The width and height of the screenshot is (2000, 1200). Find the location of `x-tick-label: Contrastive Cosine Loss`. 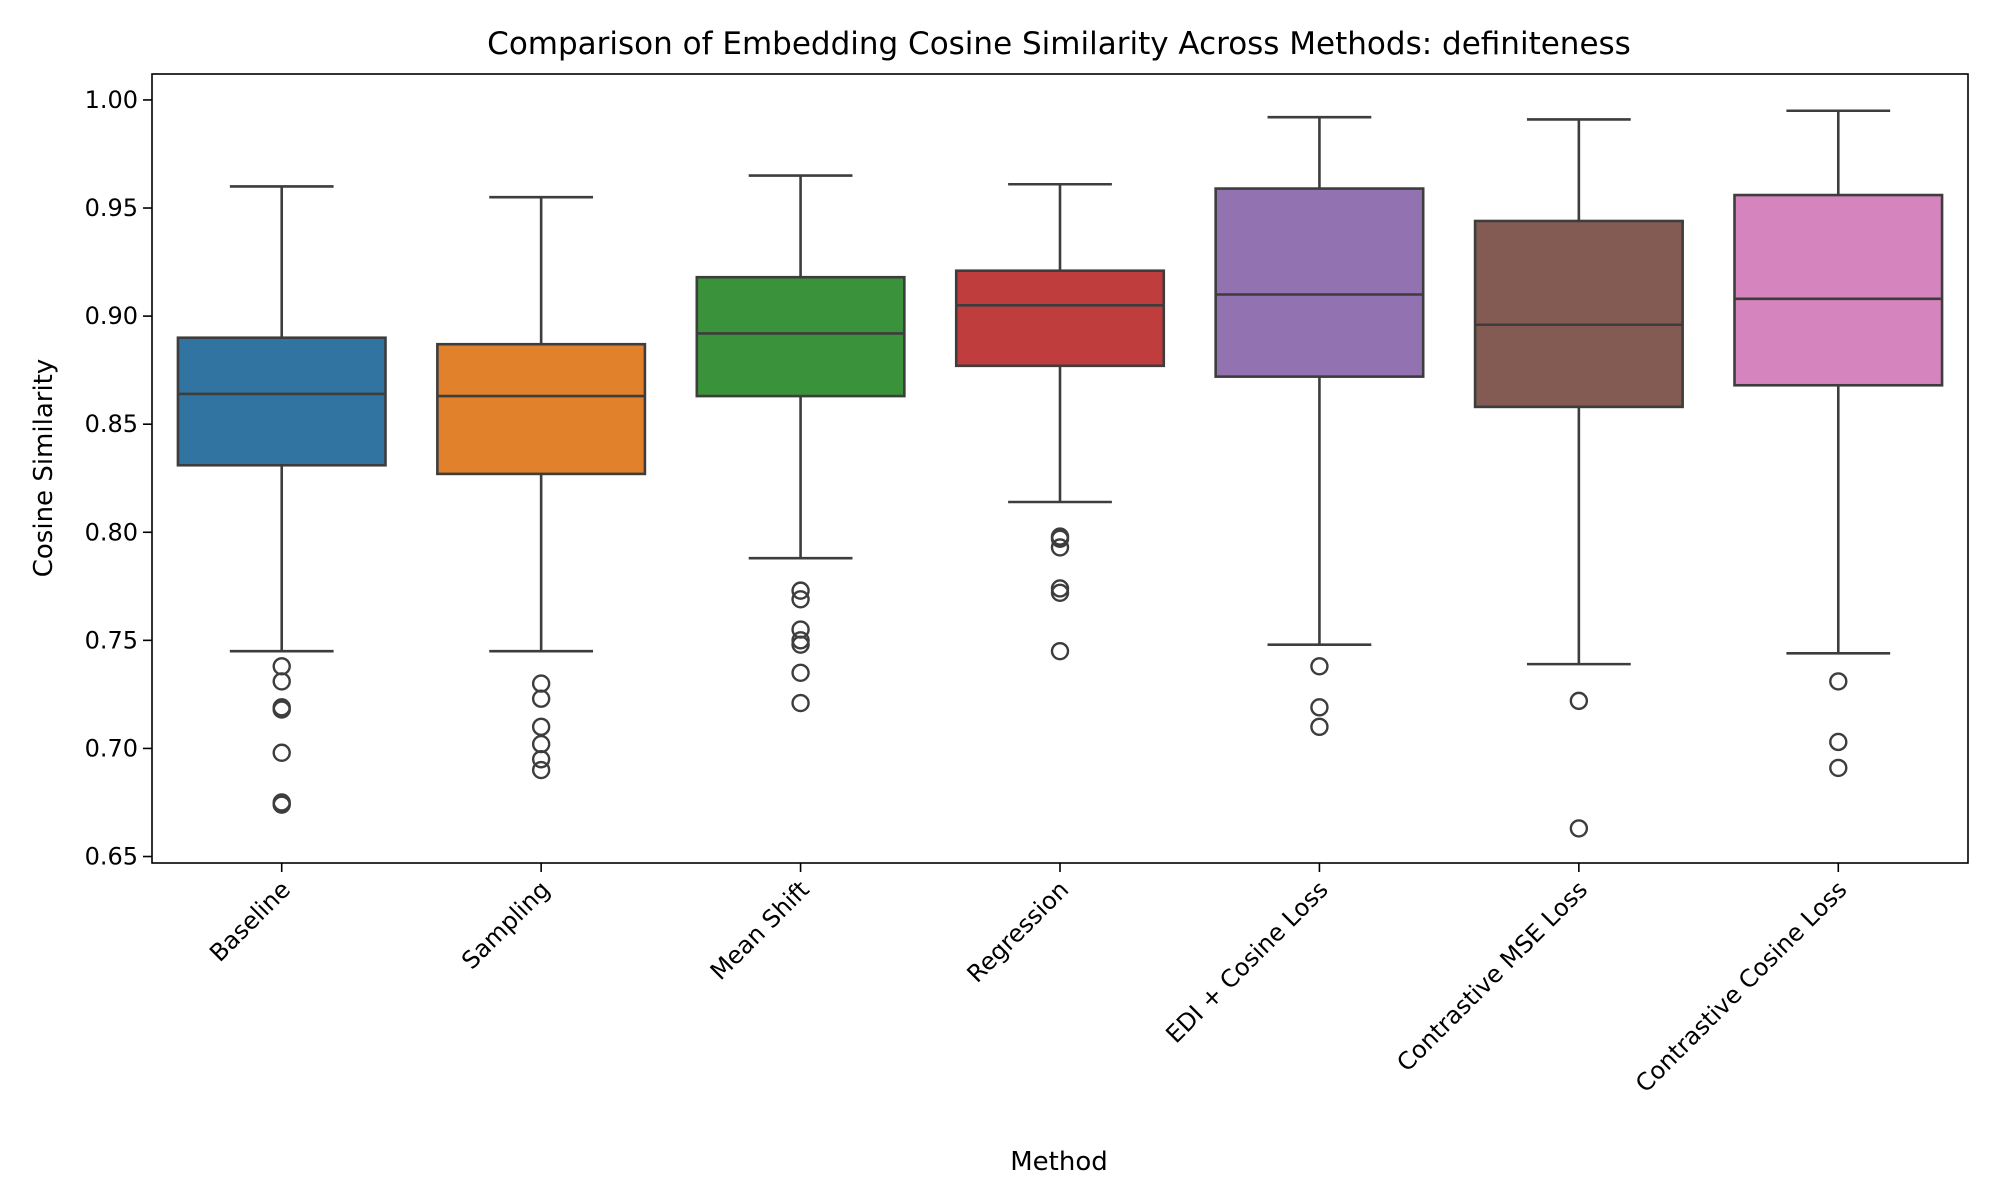

x-tick-label: Contrastive Cosine Loss is located at coordinates (1741, 986).